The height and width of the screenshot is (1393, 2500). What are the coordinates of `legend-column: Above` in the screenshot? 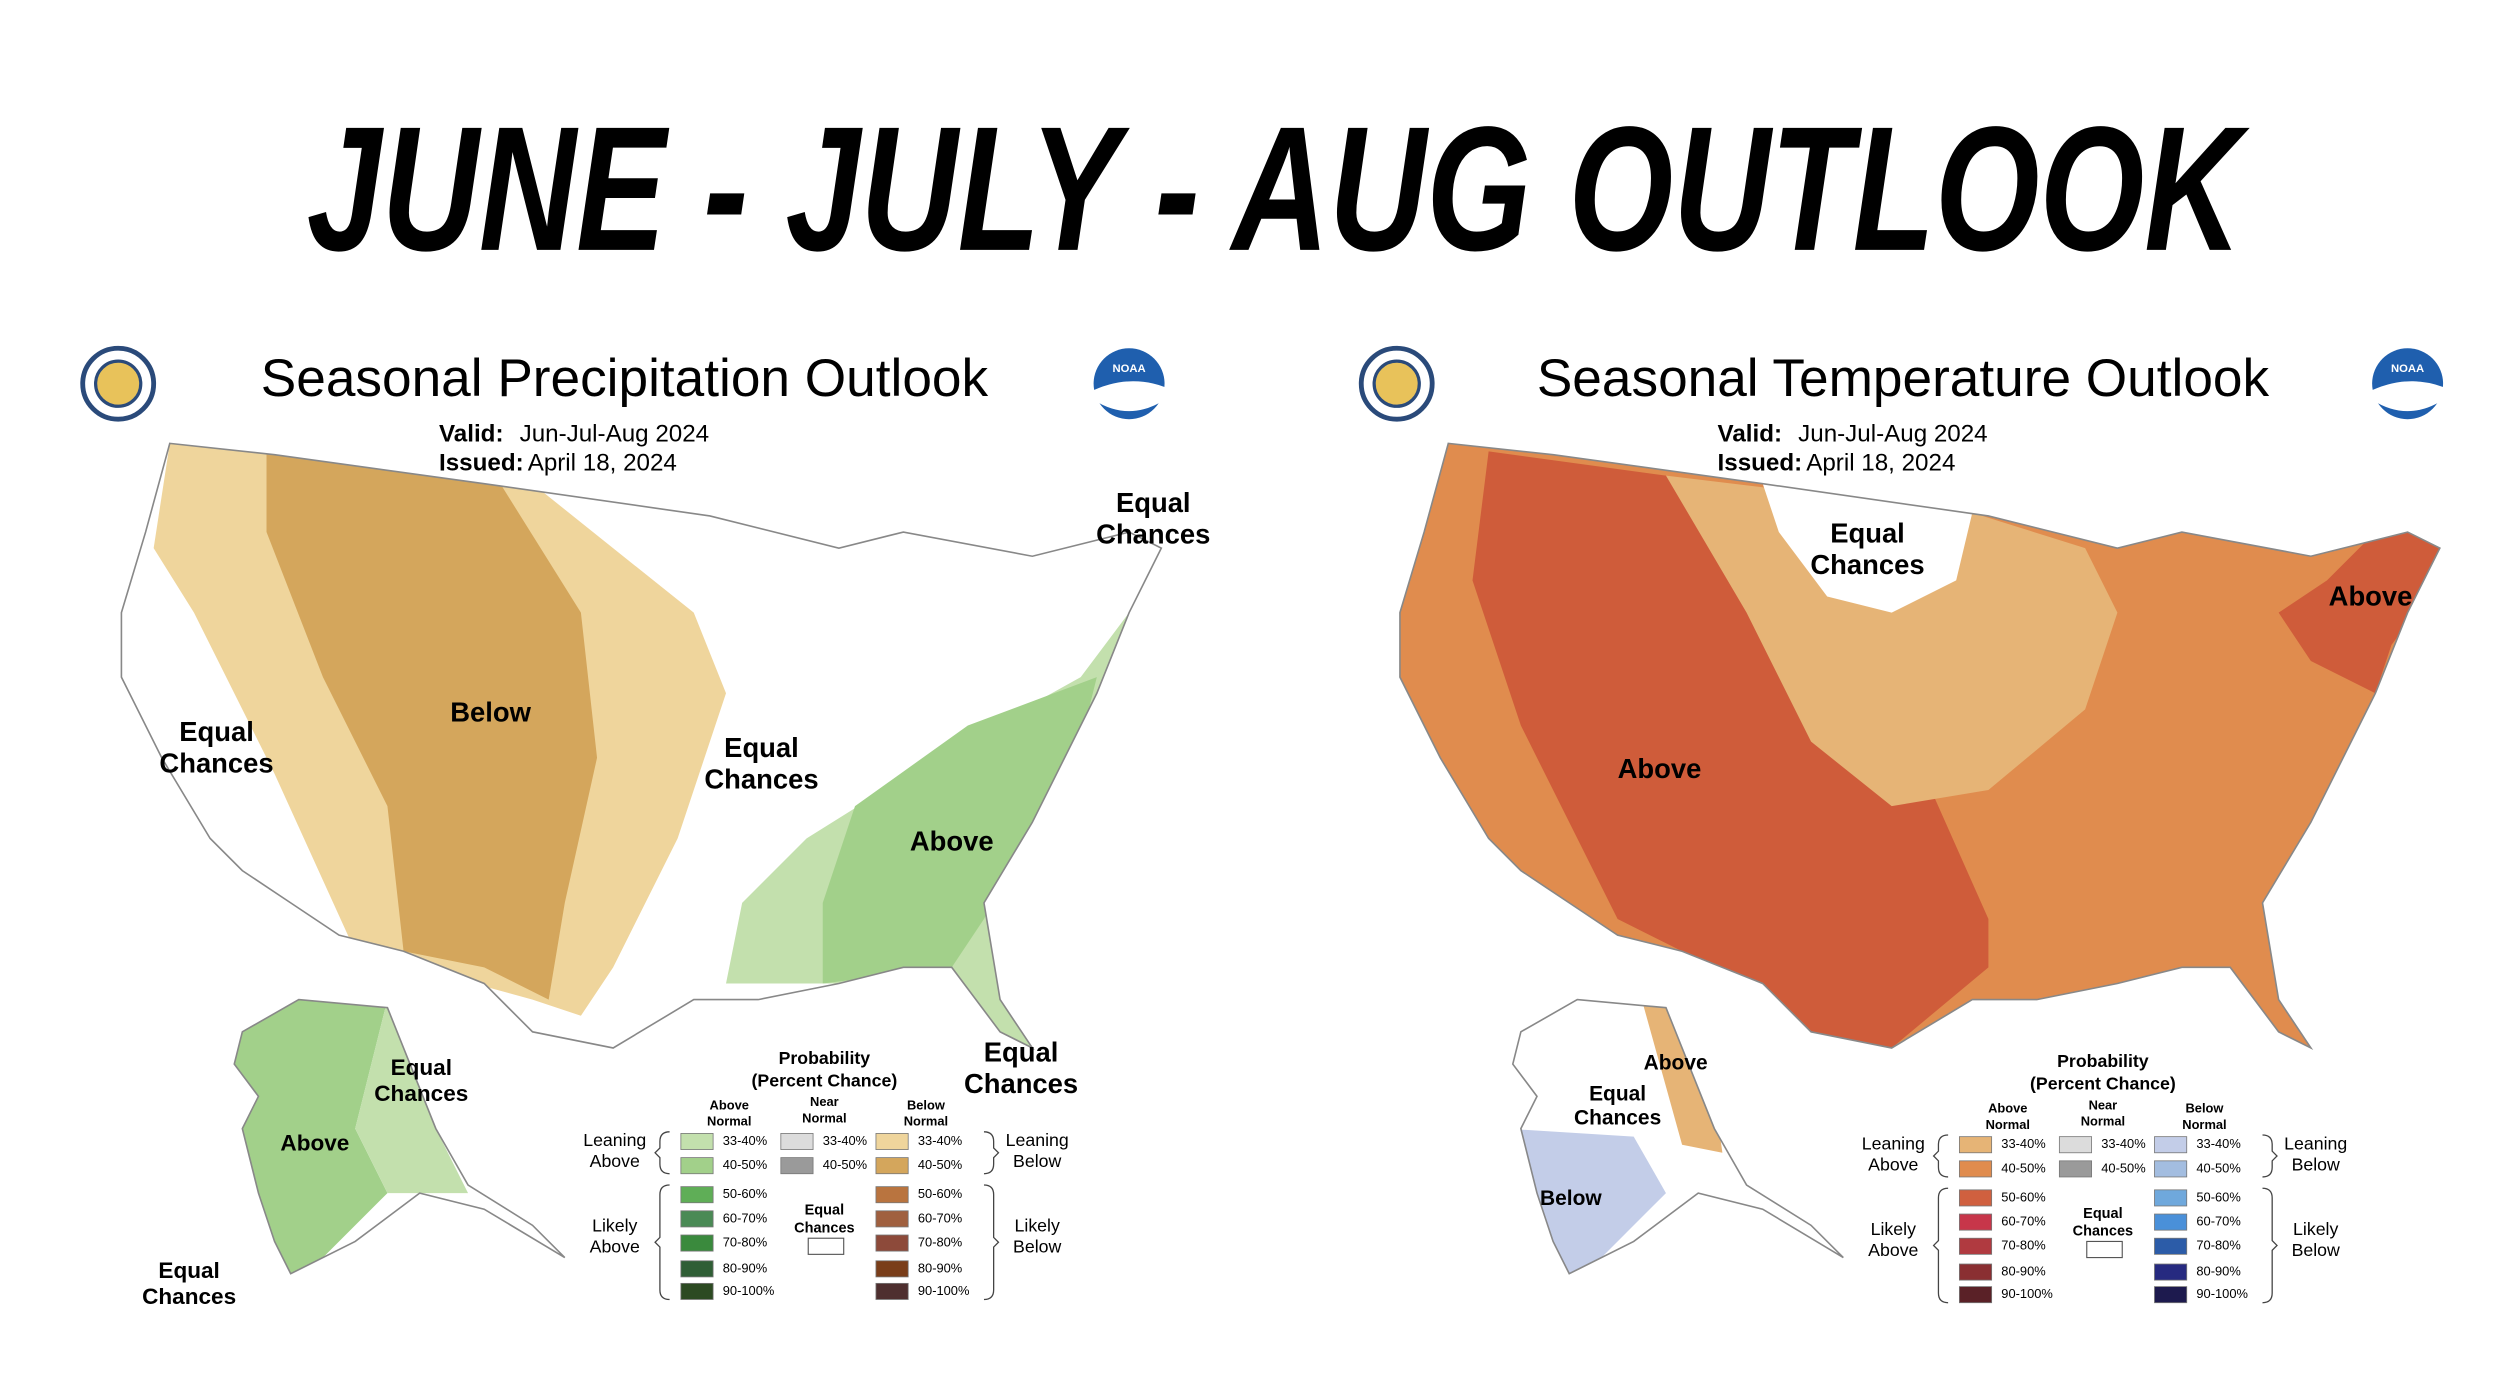 It's located at (2007, 1108).